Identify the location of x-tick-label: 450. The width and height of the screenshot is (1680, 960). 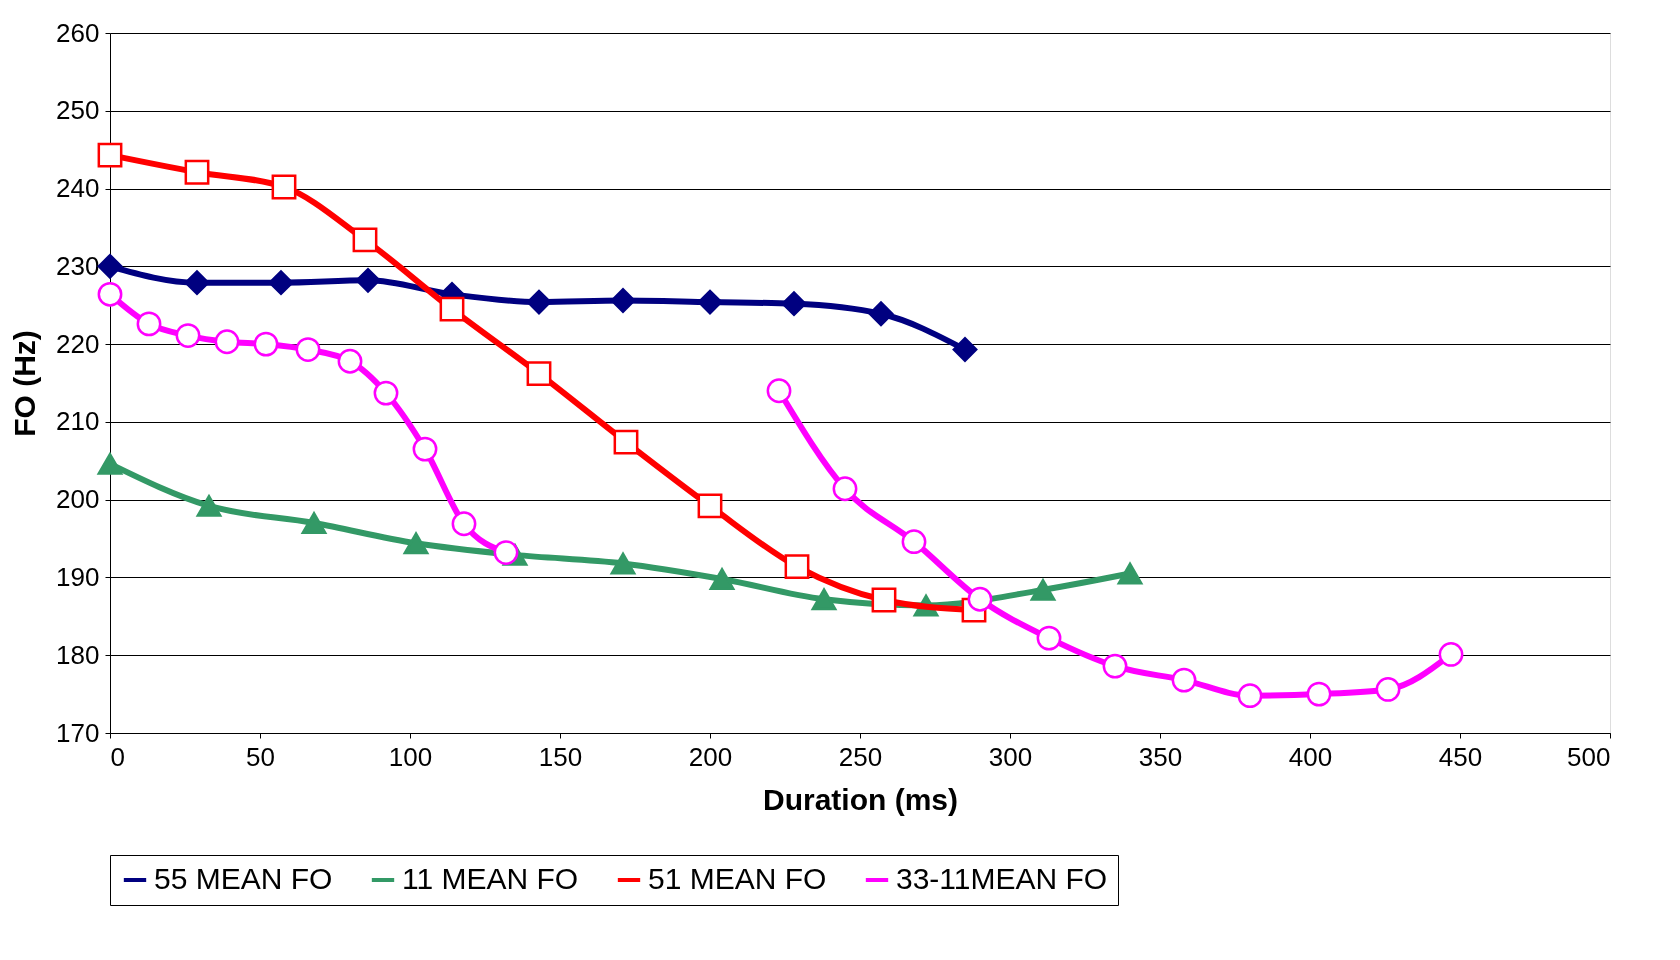
(1460, 756).